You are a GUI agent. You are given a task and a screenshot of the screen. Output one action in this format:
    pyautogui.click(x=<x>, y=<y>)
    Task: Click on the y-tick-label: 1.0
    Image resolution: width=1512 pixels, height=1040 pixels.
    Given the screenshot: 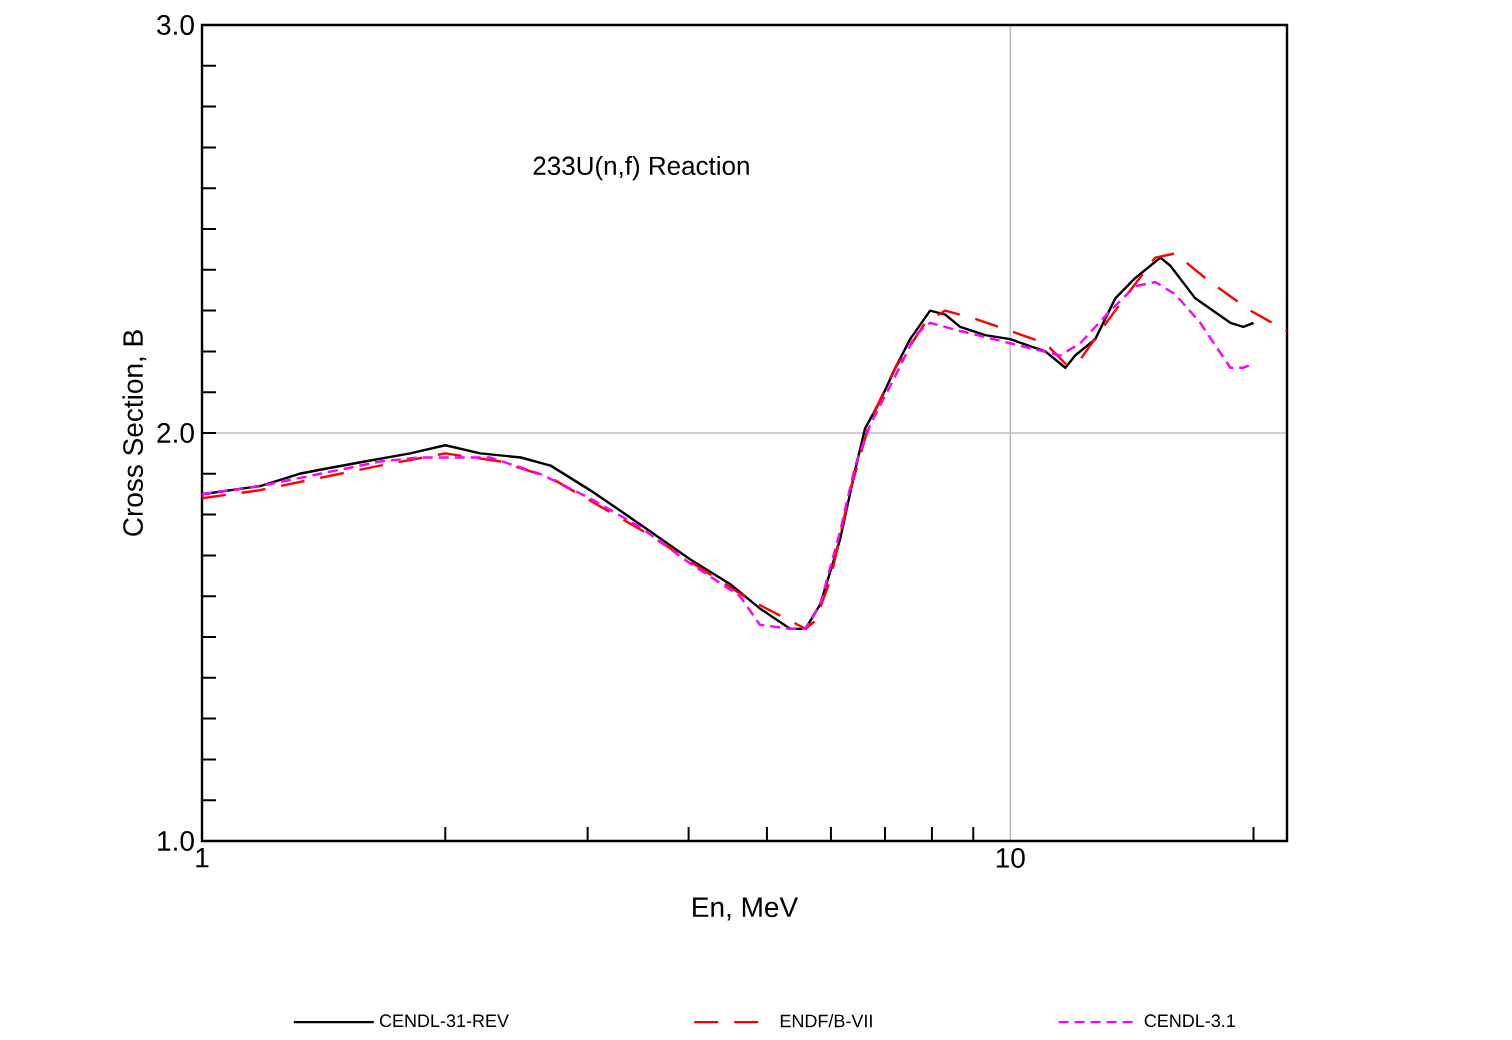 What is the action you would take?
    pyautogui.click(x=176, y=841)
    